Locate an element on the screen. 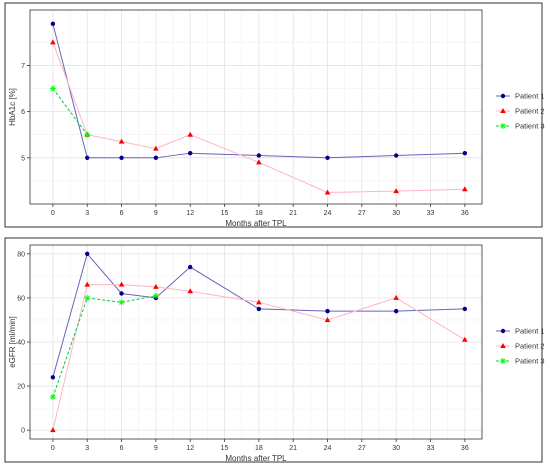  y-axis-label: eGFR [ml/min] is located at coordinates (12, 342).